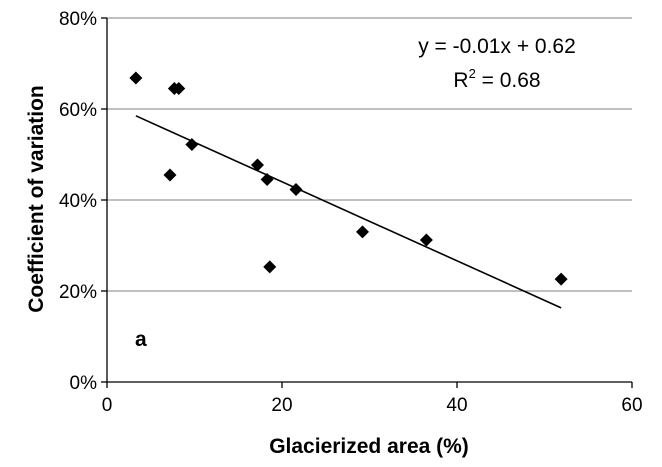  I want to click on r-squared-superscript: 2, so click(472, 73).